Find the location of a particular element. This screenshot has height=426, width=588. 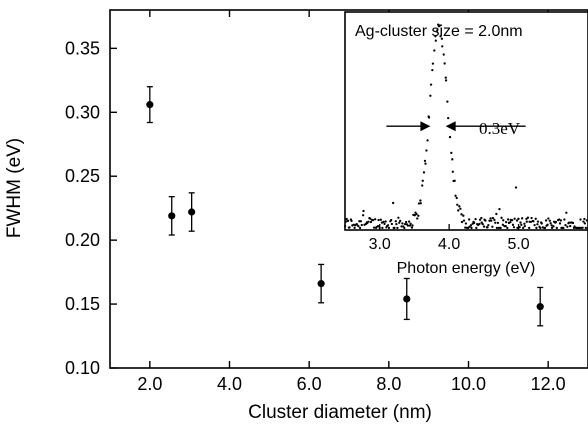

fwhm-arrows is located at coordinates (456, 126).